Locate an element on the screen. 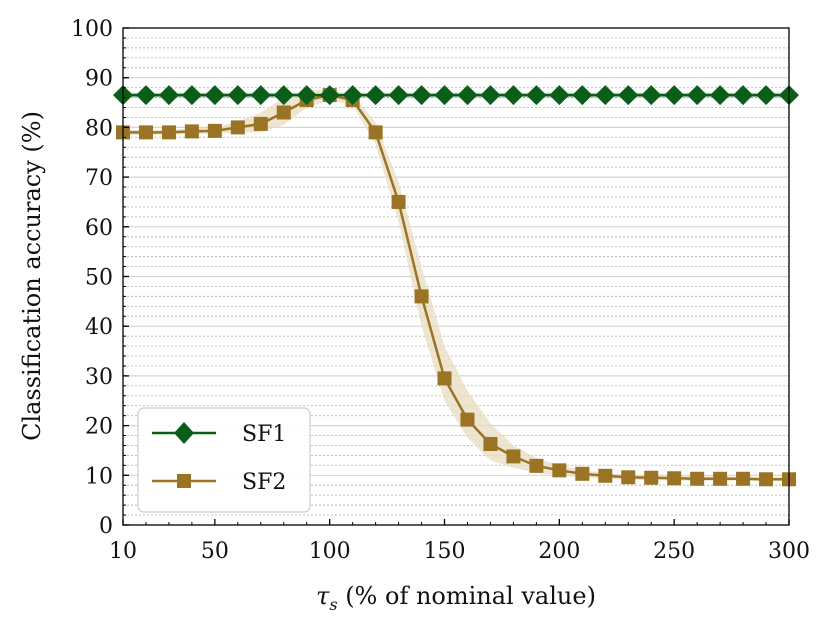 The image size is (830, 629). x-axis-subscript: s is located at coordinates (333, 604).